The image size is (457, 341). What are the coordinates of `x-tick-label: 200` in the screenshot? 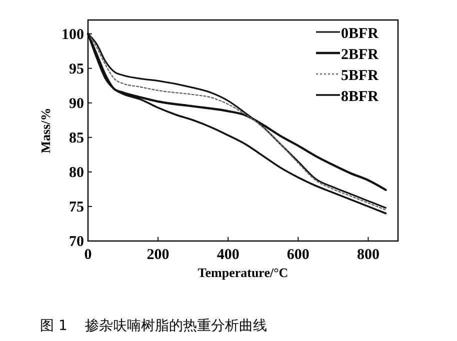 It's located at (158, 255).